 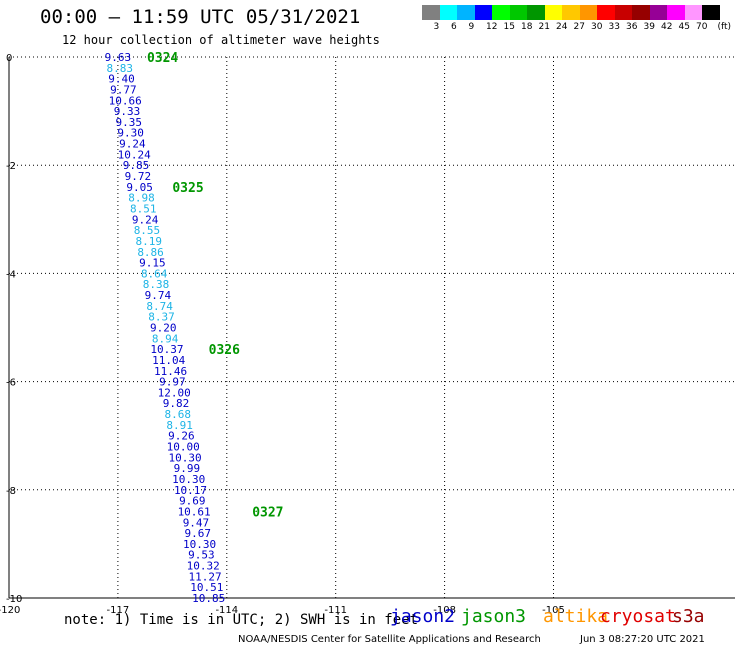 I want to click on swh-data-label: 11.04, so click(x=168, y=360).